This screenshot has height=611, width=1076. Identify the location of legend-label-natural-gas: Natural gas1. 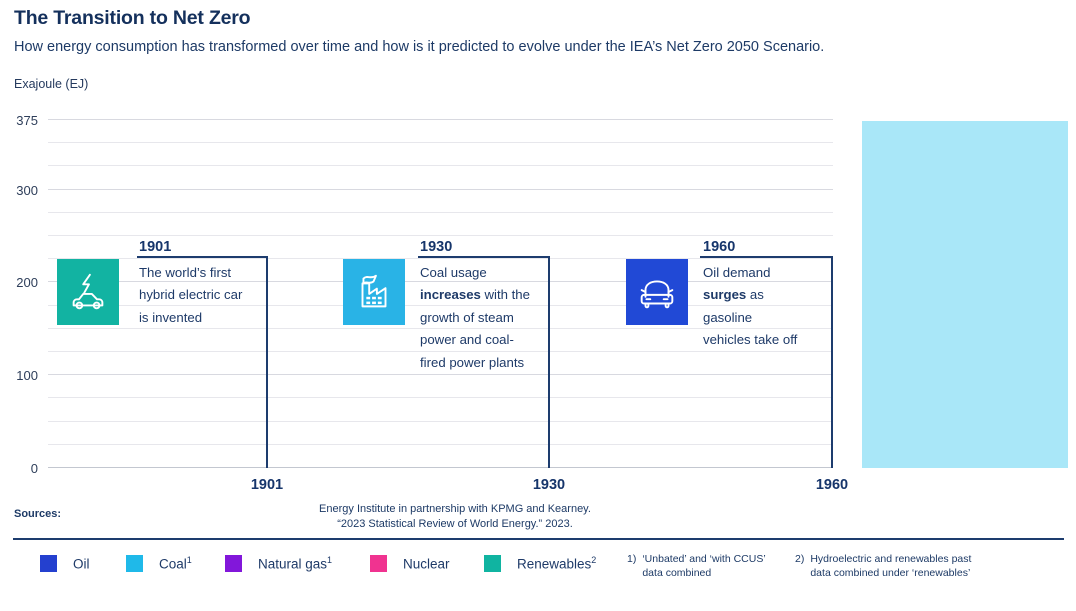
(295, 563).